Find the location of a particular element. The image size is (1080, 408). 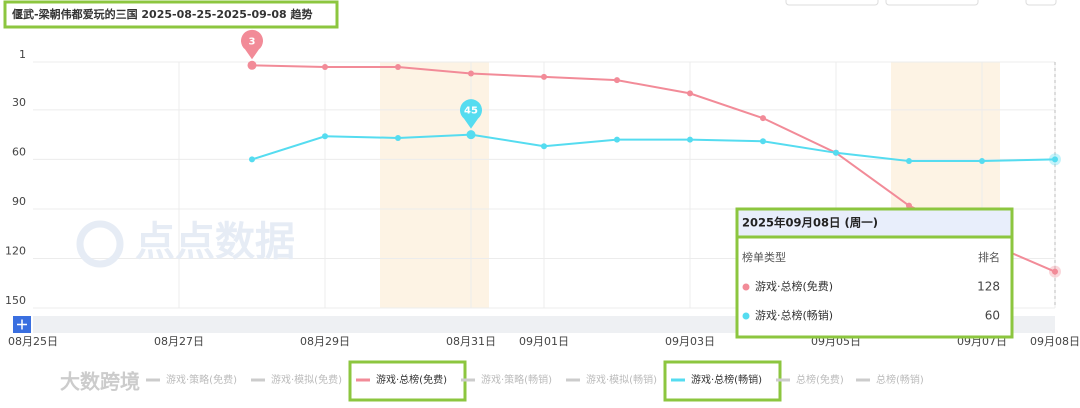

tooltip-value: 60 is located at coordinates (992, 316).